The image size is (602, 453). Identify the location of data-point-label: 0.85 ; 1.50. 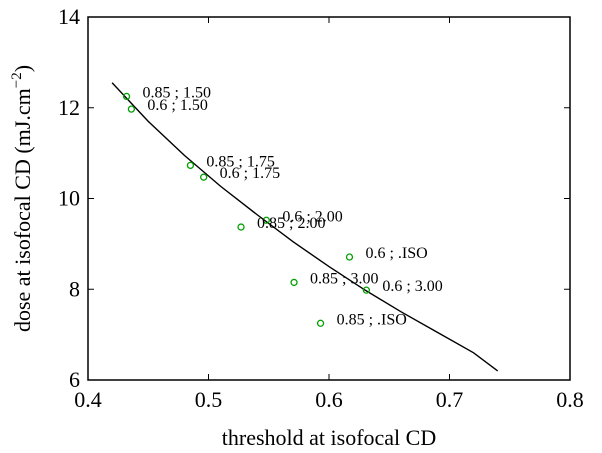
(177, 92).